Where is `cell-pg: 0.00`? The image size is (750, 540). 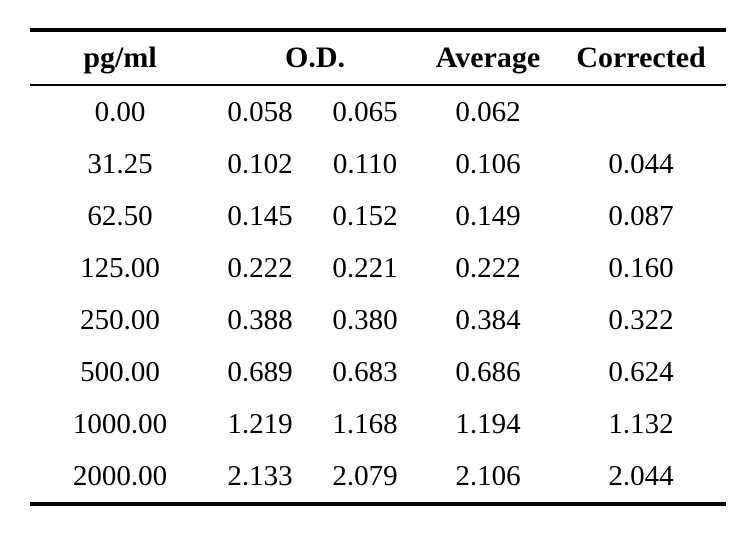 cell-pg: 0.00 is located at coordinates (120, 111).